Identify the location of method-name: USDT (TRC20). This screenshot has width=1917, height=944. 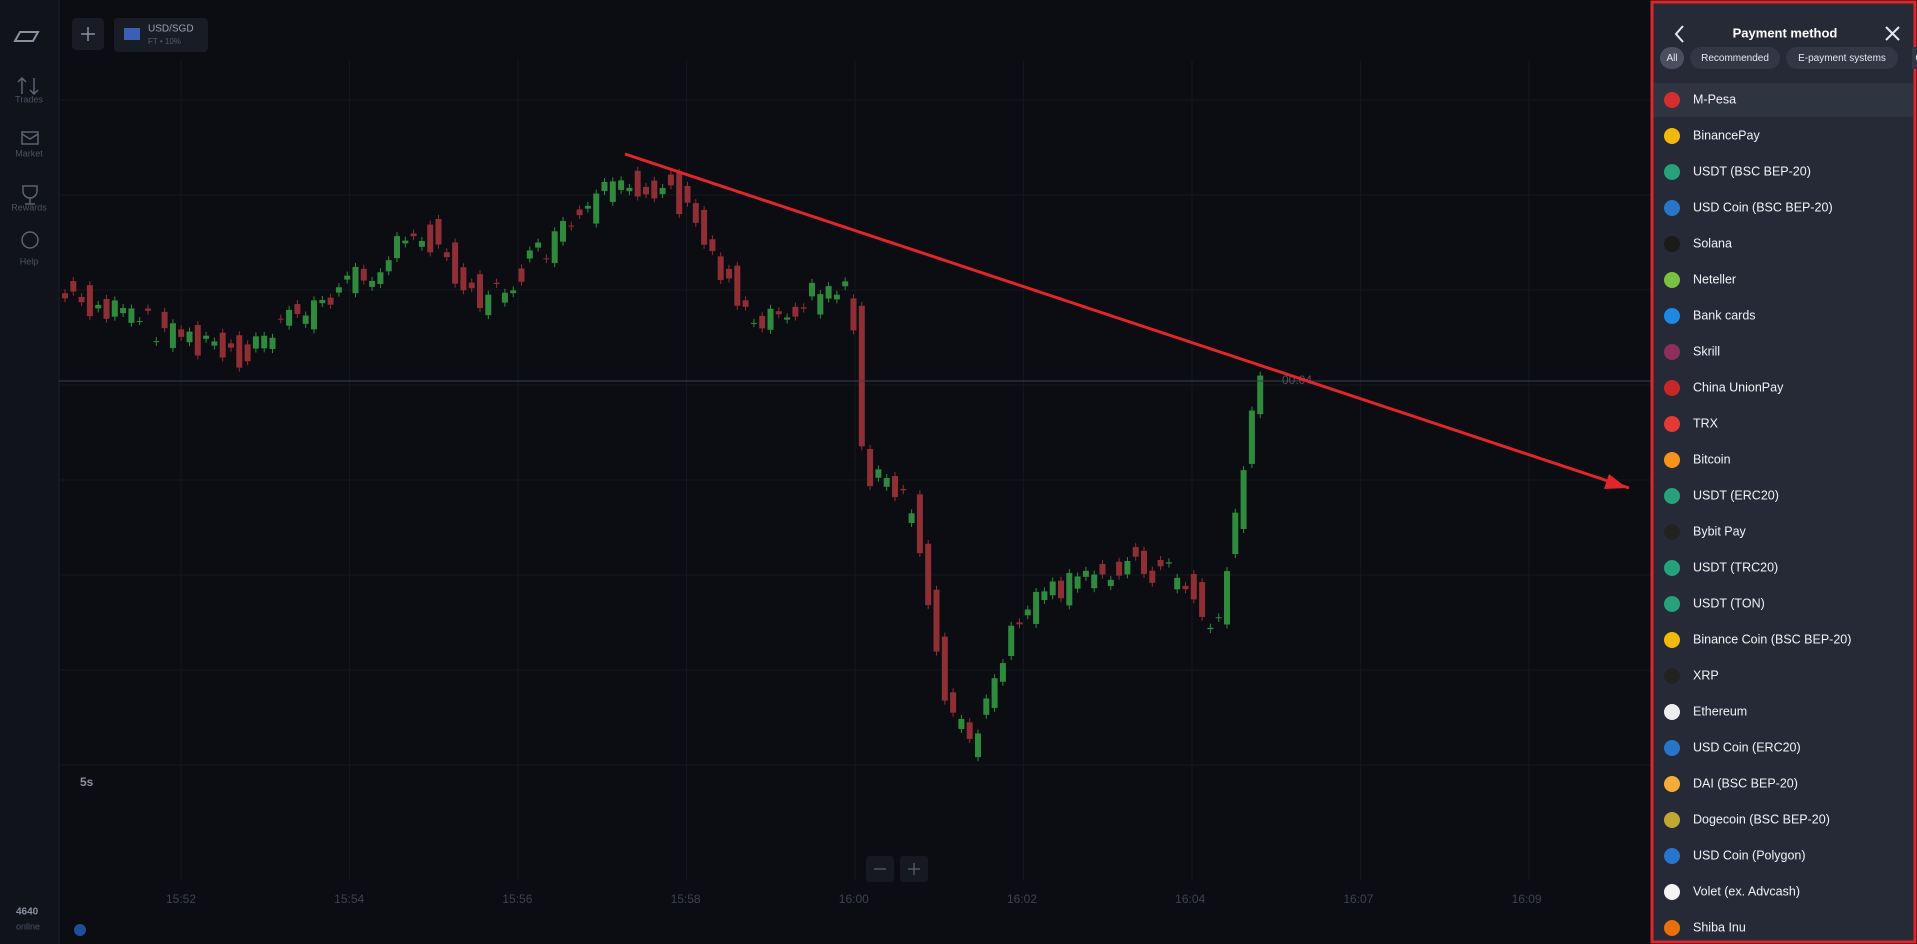
(1735, 567).